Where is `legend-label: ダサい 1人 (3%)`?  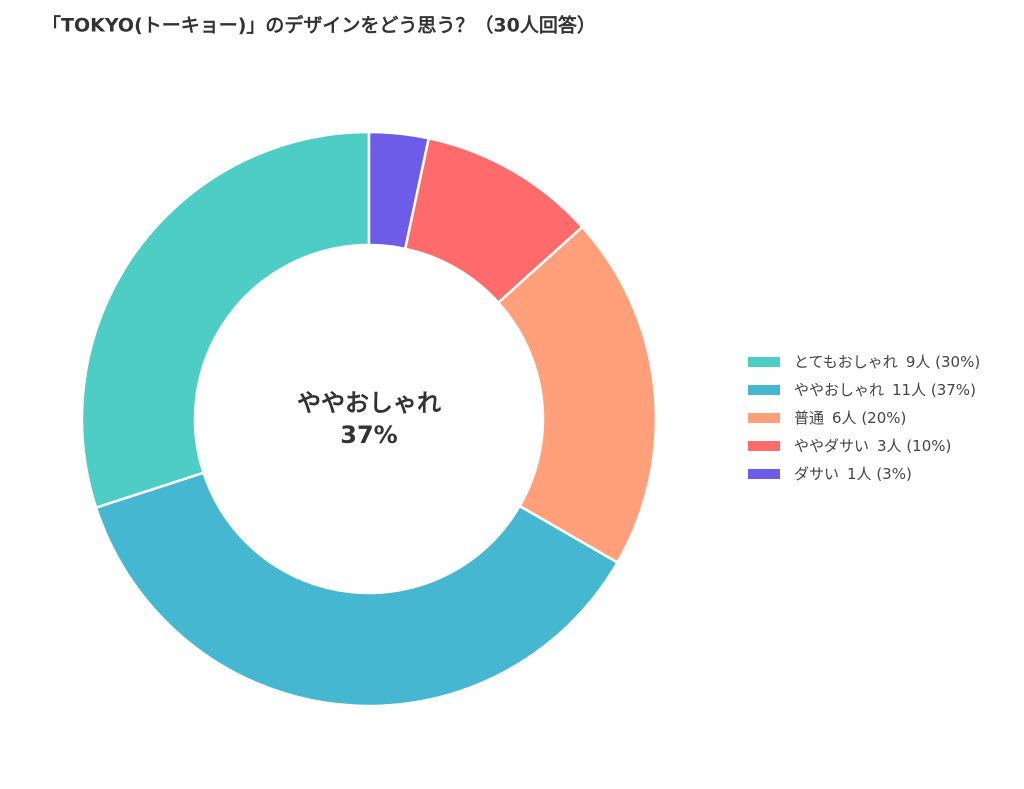
legend-label: ダサい 1人 (3%) is located at coordinates (853, 474).